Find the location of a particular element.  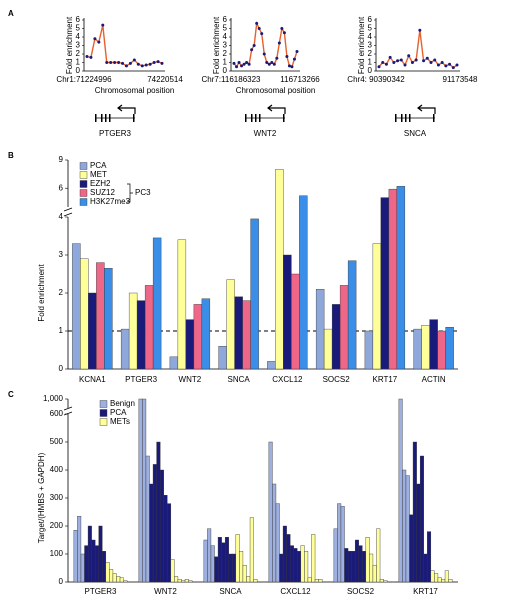

tss-arrow is located at coordinates (426, 109).